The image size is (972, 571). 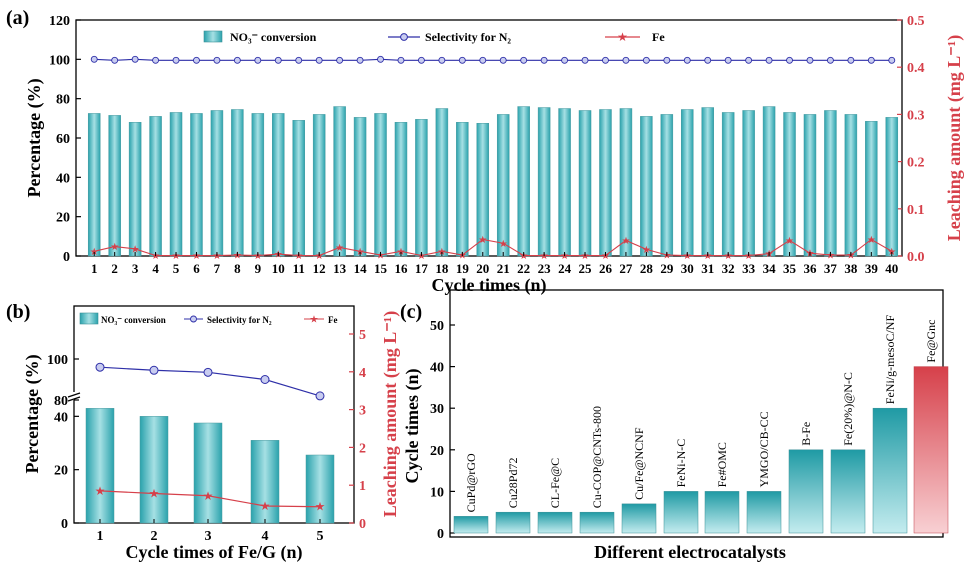 What do you see at coordinates (362, 486) in the screenshot?
I see `panel-b-y-right-tick-label: 1` at bounding box center [362, 486].